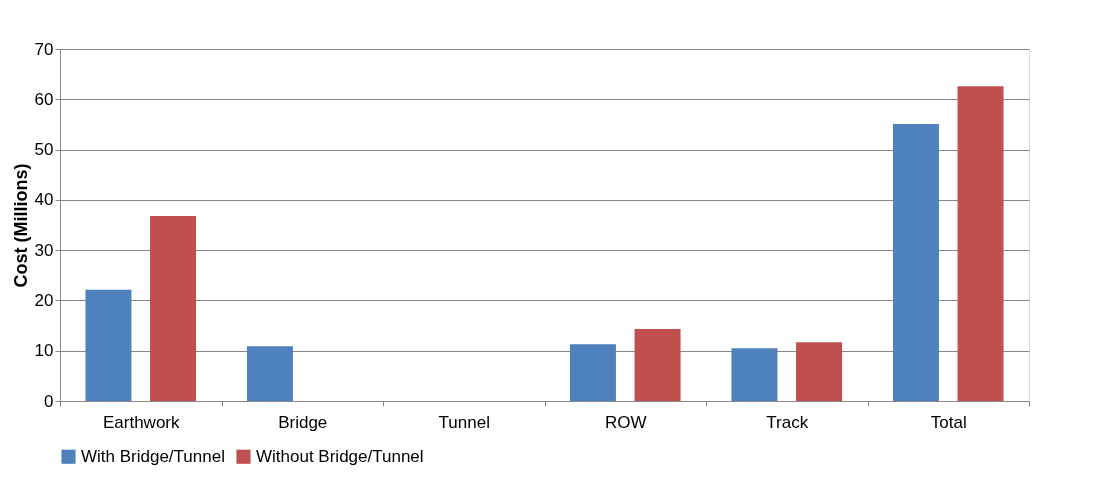 The height and width of the screenshot is (489, 1107). I want to click on y-tick-label: 0, so click(49, 401).